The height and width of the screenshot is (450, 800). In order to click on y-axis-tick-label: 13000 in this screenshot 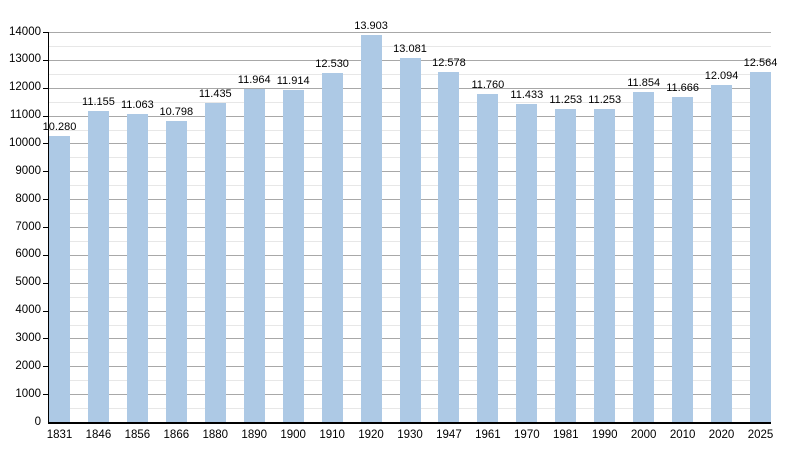, I will do `click(25, 59)`.